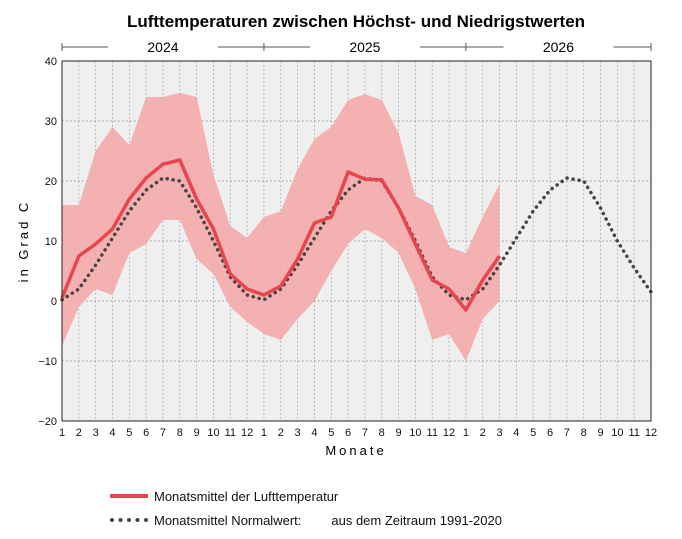  Describe the element at coordinates (162, 47) in the screenshot. I see `year-label: 2024` at that location.